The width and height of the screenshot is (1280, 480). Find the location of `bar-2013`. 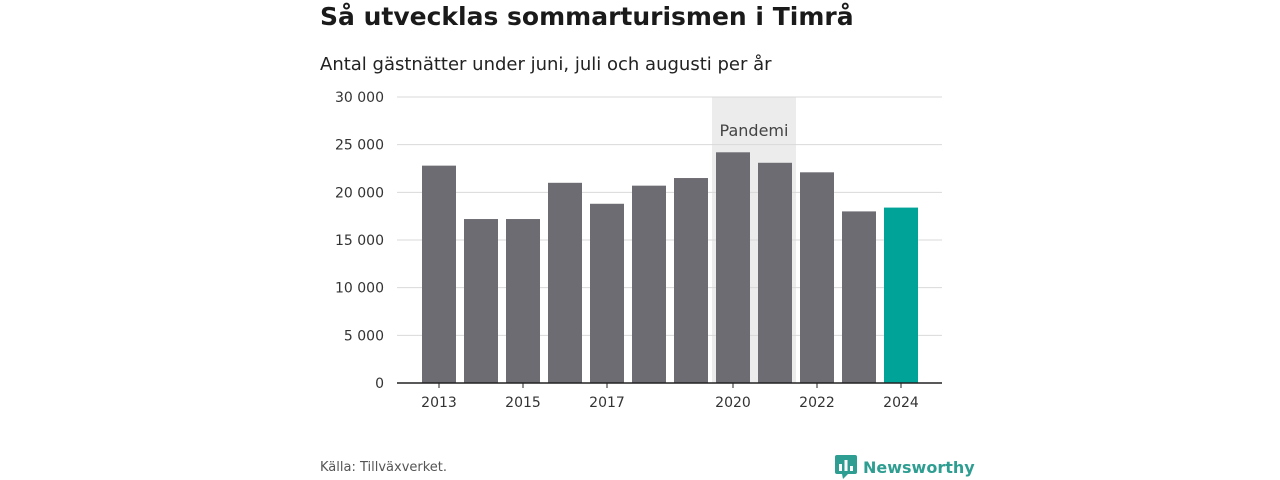

bar-2013 is located at coordinates (439, 274).